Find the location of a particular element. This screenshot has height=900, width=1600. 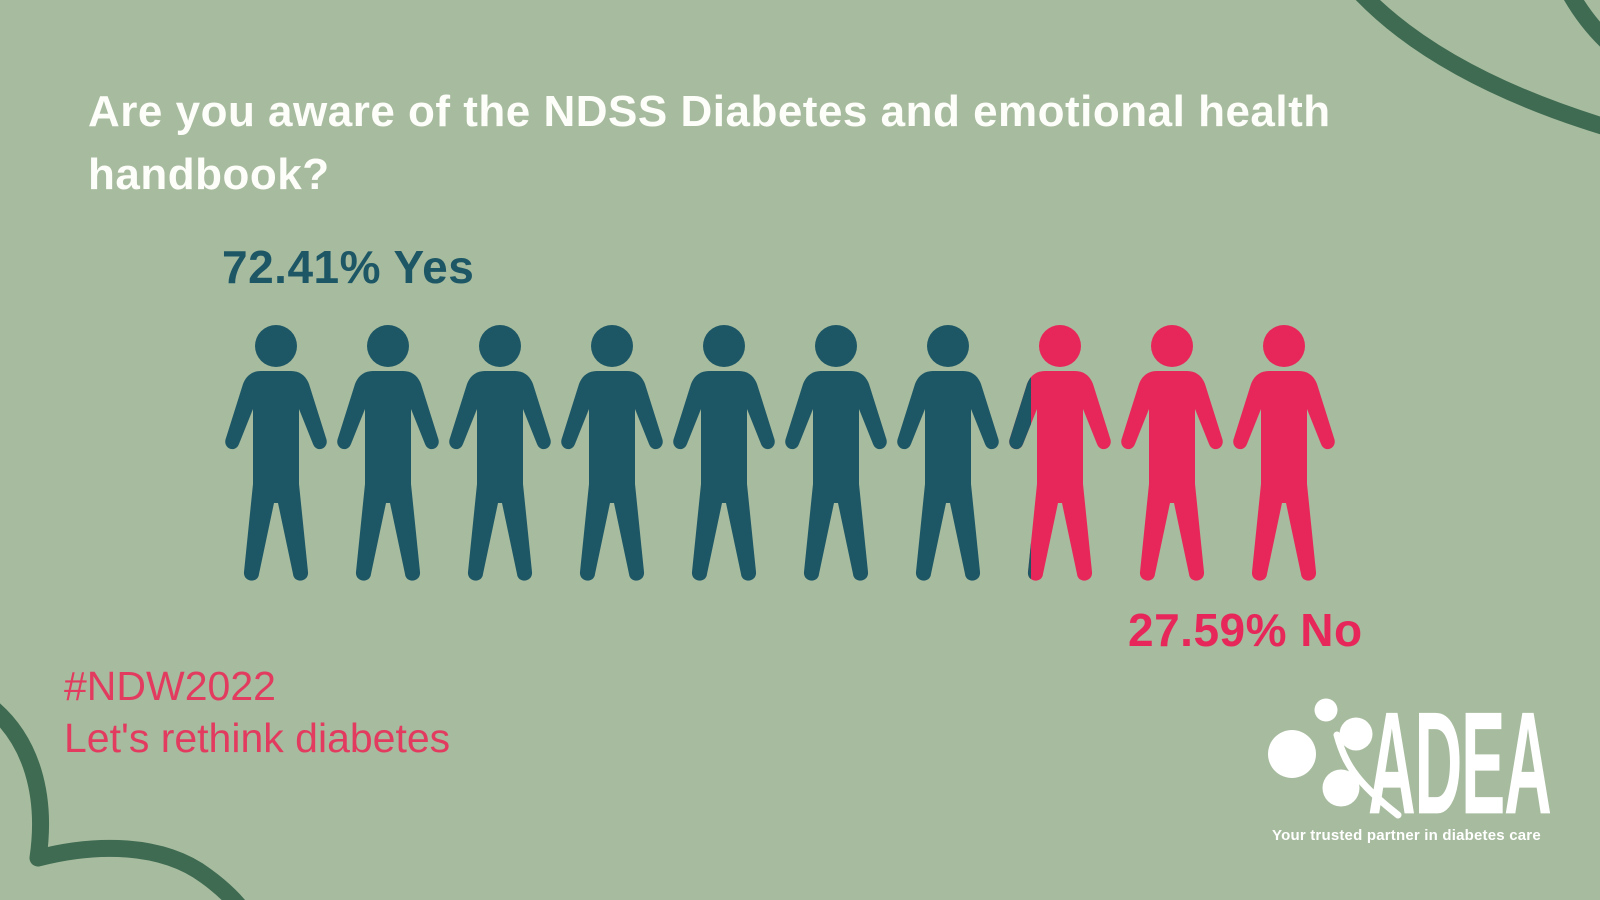

campaign-text: #NDW2022 Let's rethink diabetes is located at coordinates (257, 712).